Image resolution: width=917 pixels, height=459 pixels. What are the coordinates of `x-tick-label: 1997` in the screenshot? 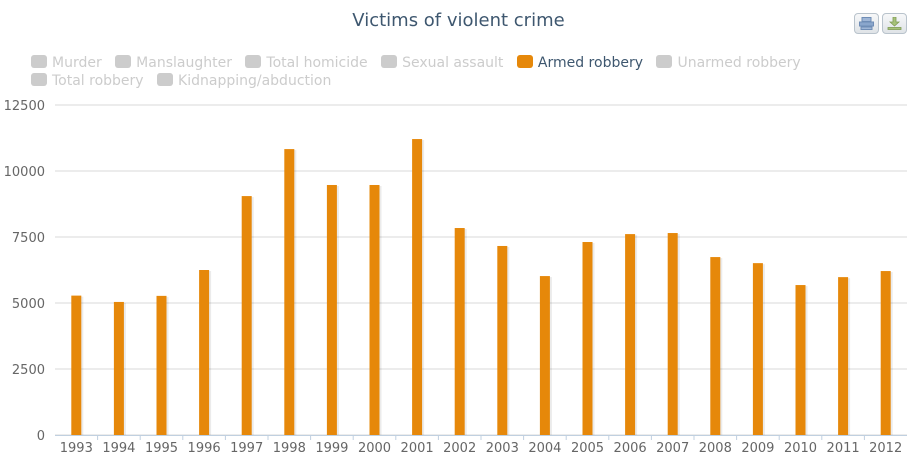 It's located at (246, 448).